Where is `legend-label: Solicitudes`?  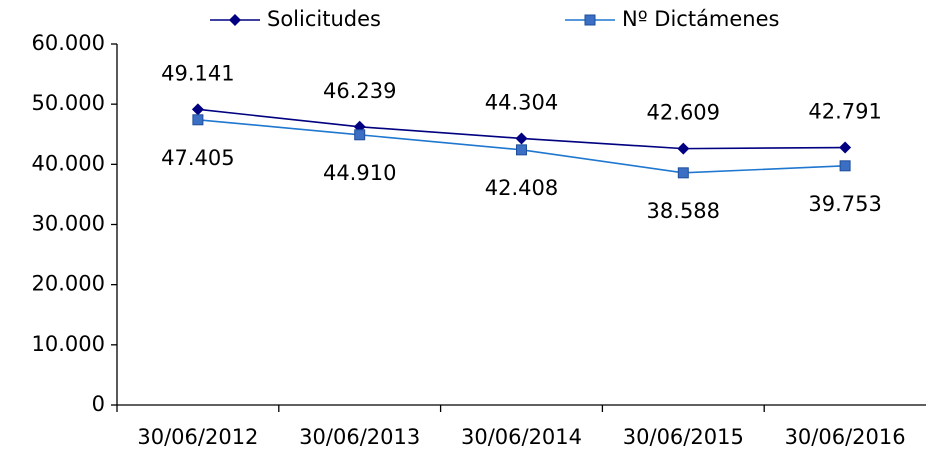 legend-label: Solicitudes is located at coordinates (324, 19).